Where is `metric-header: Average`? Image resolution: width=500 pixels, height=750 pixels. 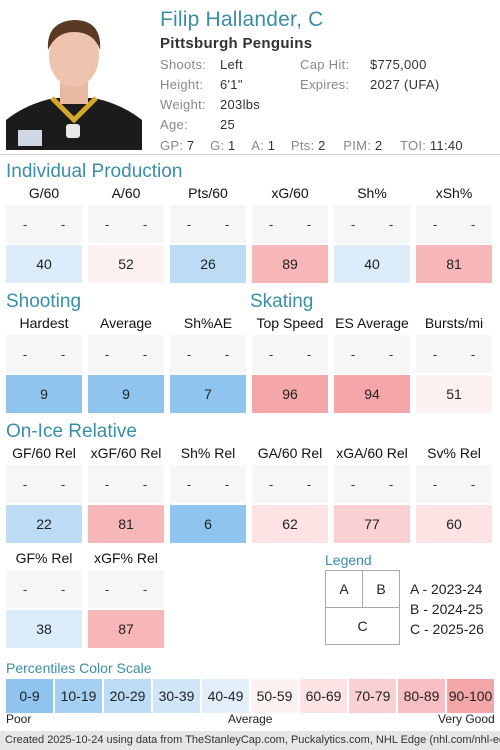 metric-header: Average is located at coordinates (126, 323).